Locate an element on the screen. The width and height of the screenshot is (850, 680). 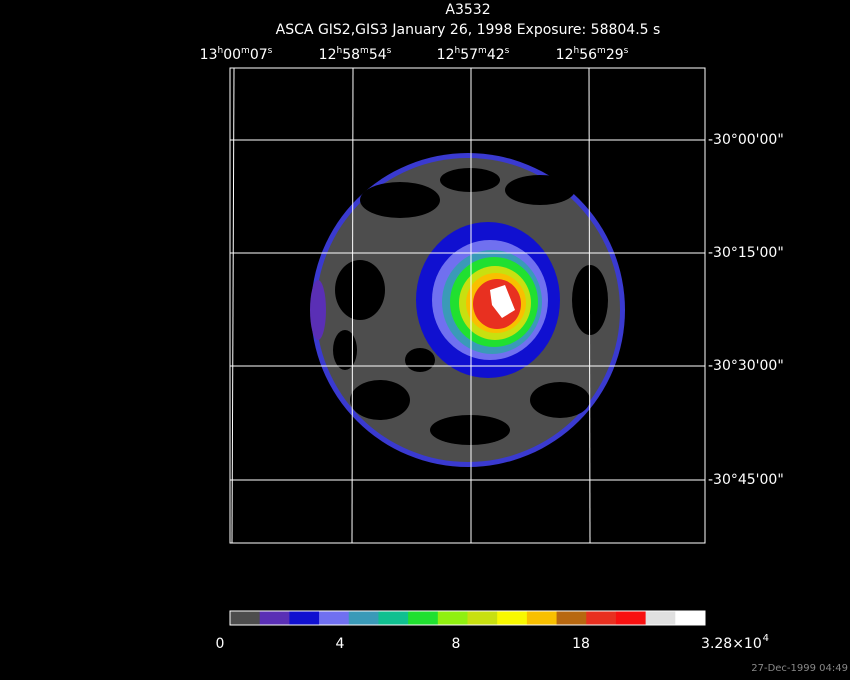
colorbar is located at coordinates (468, 618).